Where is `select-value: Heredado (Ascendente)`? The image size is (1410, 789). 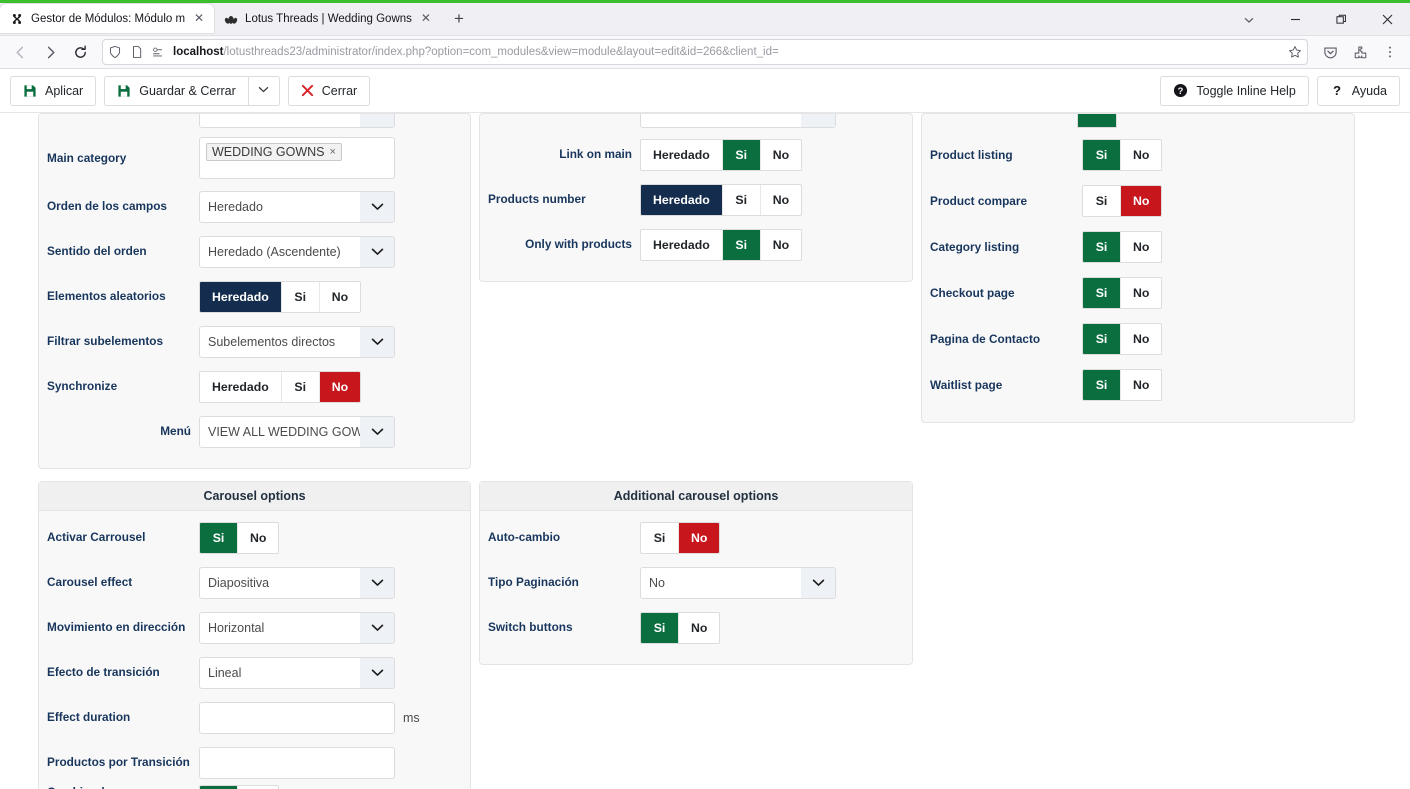
select-value: Heredado (Ascendente) is located at coordinates (274, 251).